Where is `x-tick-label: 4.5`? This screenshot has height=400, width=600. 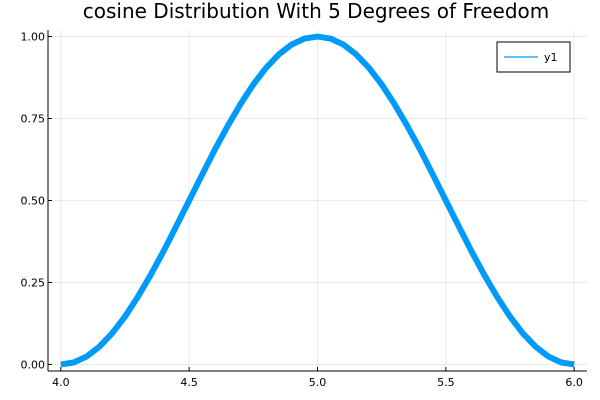 x-tick-label: 4.5 is located at coordinates (189, 382).